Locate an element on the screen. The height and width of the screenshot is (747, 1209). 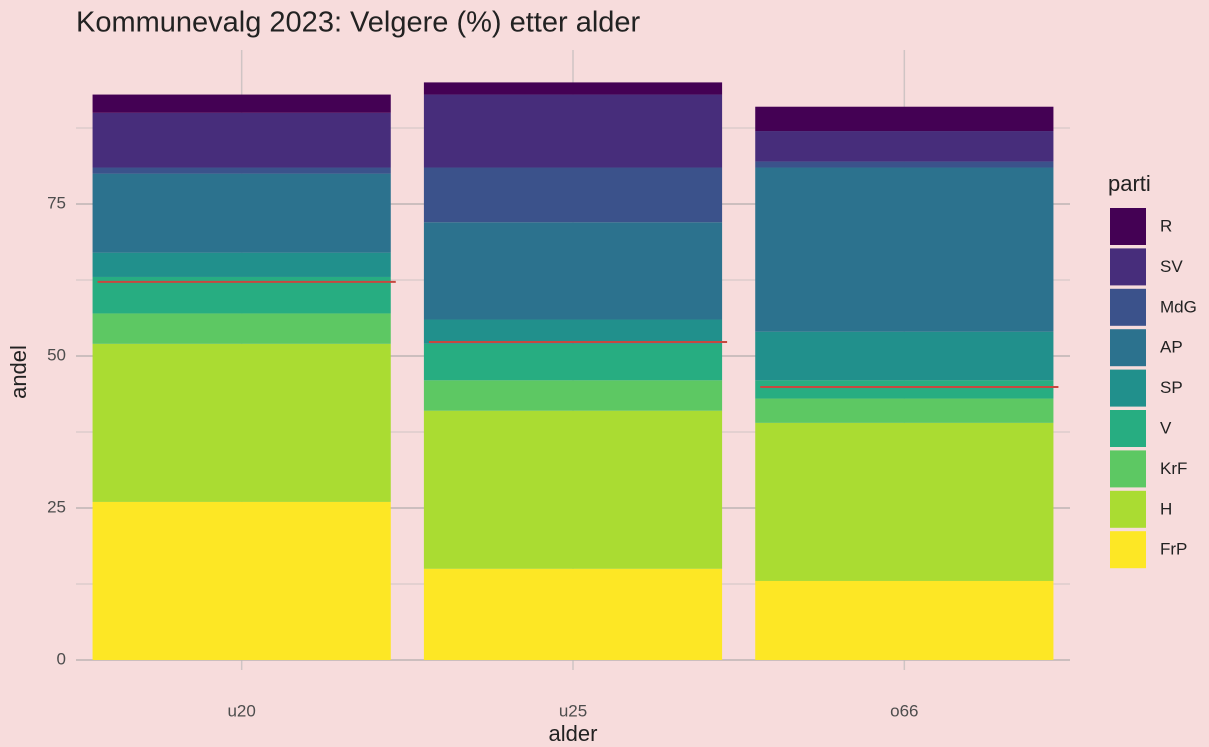
y-tick-label: 75 is located at coordinates (56, 202).